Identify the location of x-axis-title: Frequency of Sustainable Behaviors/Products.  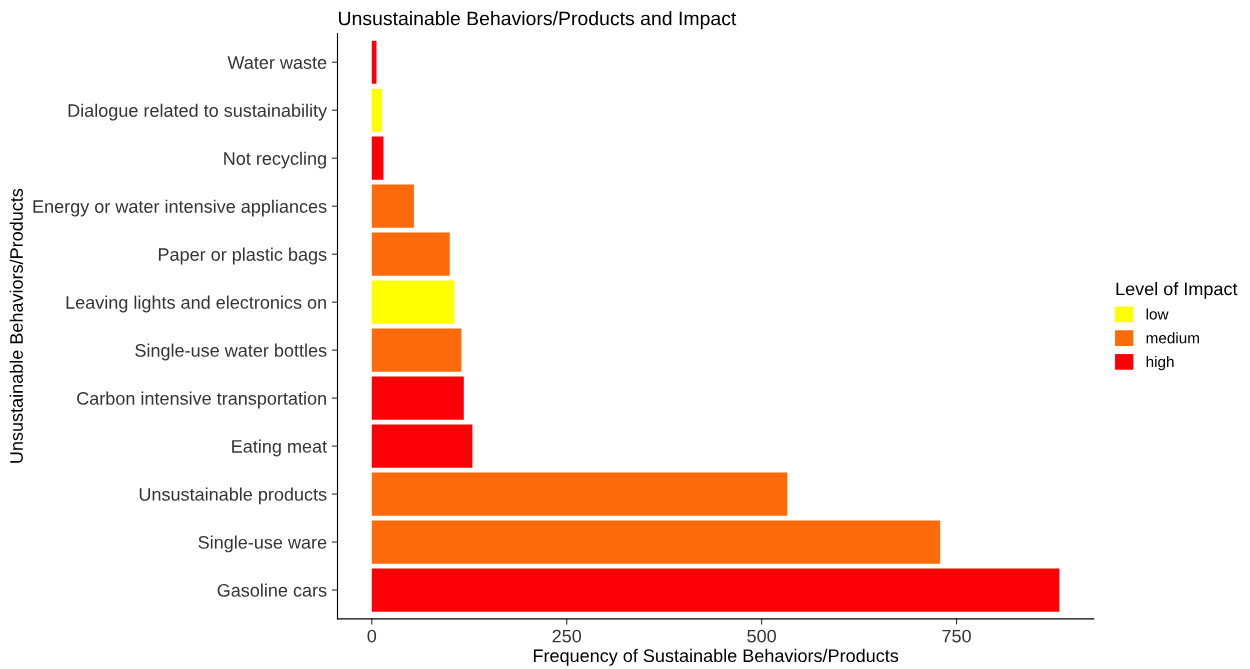
(716, 657).